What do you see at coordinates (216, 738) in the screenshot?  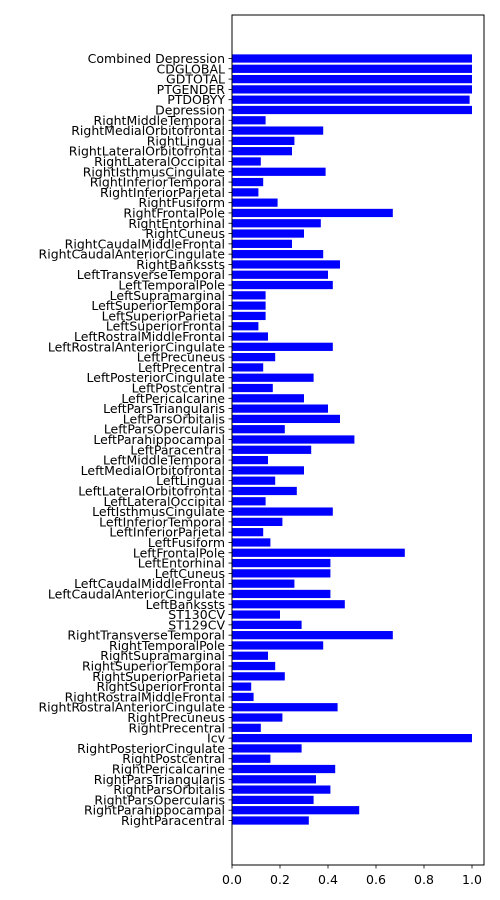 I see `y-tick-label: Icv` at bounding box center [216, 738].